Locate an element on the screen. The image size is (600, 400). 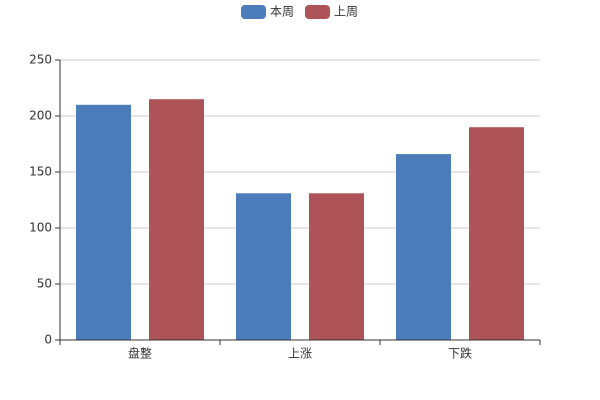
legend-label: 本周 is located at coordinates (282, 12).